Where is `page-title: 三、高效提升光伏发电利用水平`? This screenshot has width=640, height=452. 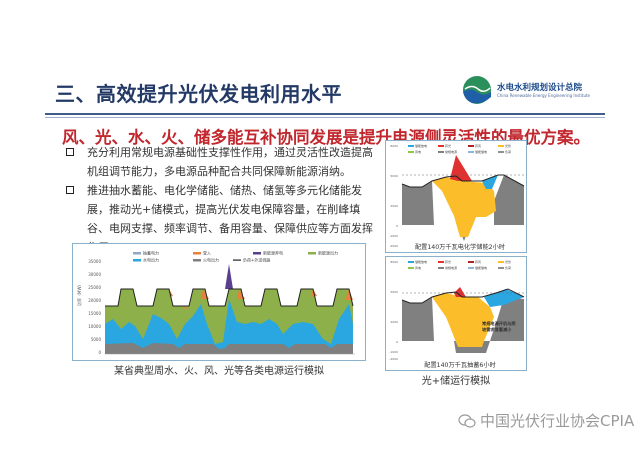
page-title: 三、高效提升光伏发电利用水平 is located at coordinates (198, 94).